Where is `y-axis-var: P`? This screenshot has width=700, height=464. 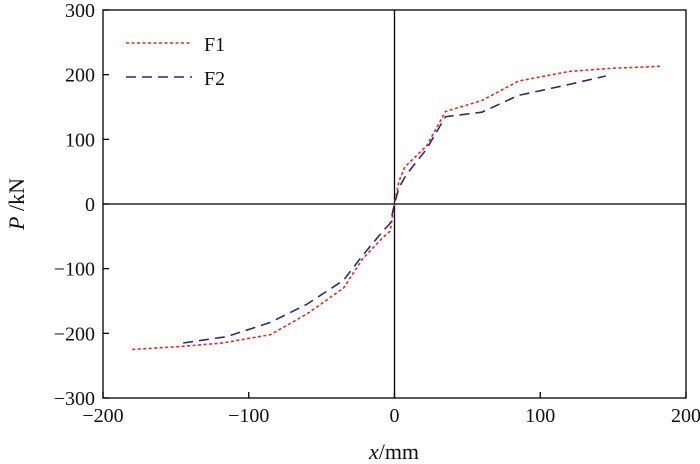
y-axis-var: P is located at coordinates (16, 224).